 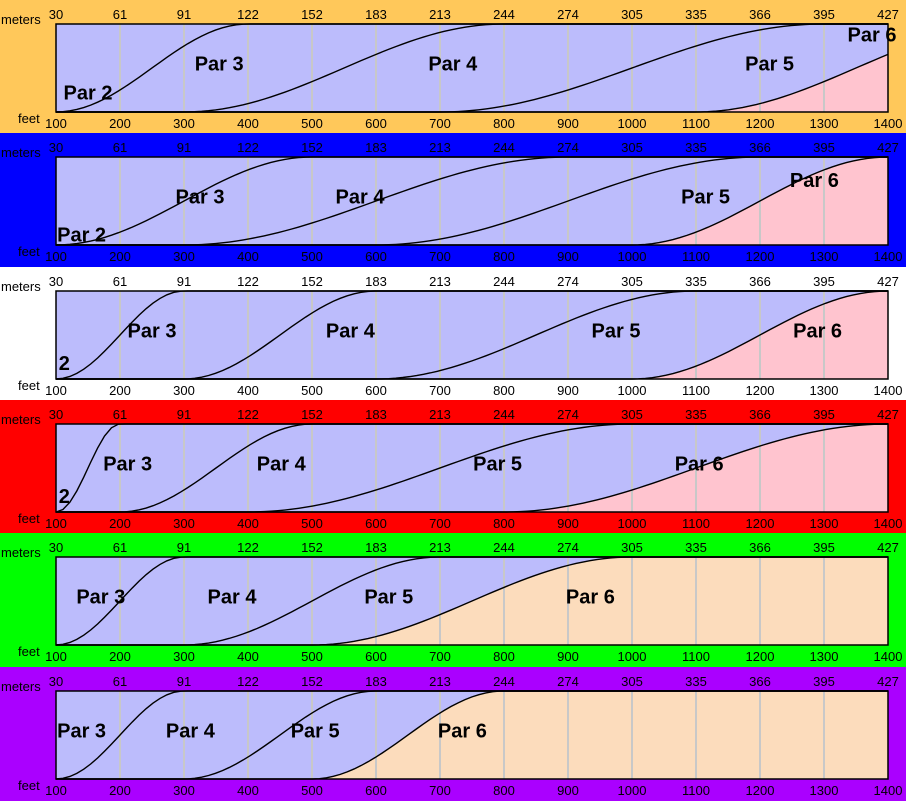 I want to click on feet-tick-label: 1400, so click(x=888, y=523).